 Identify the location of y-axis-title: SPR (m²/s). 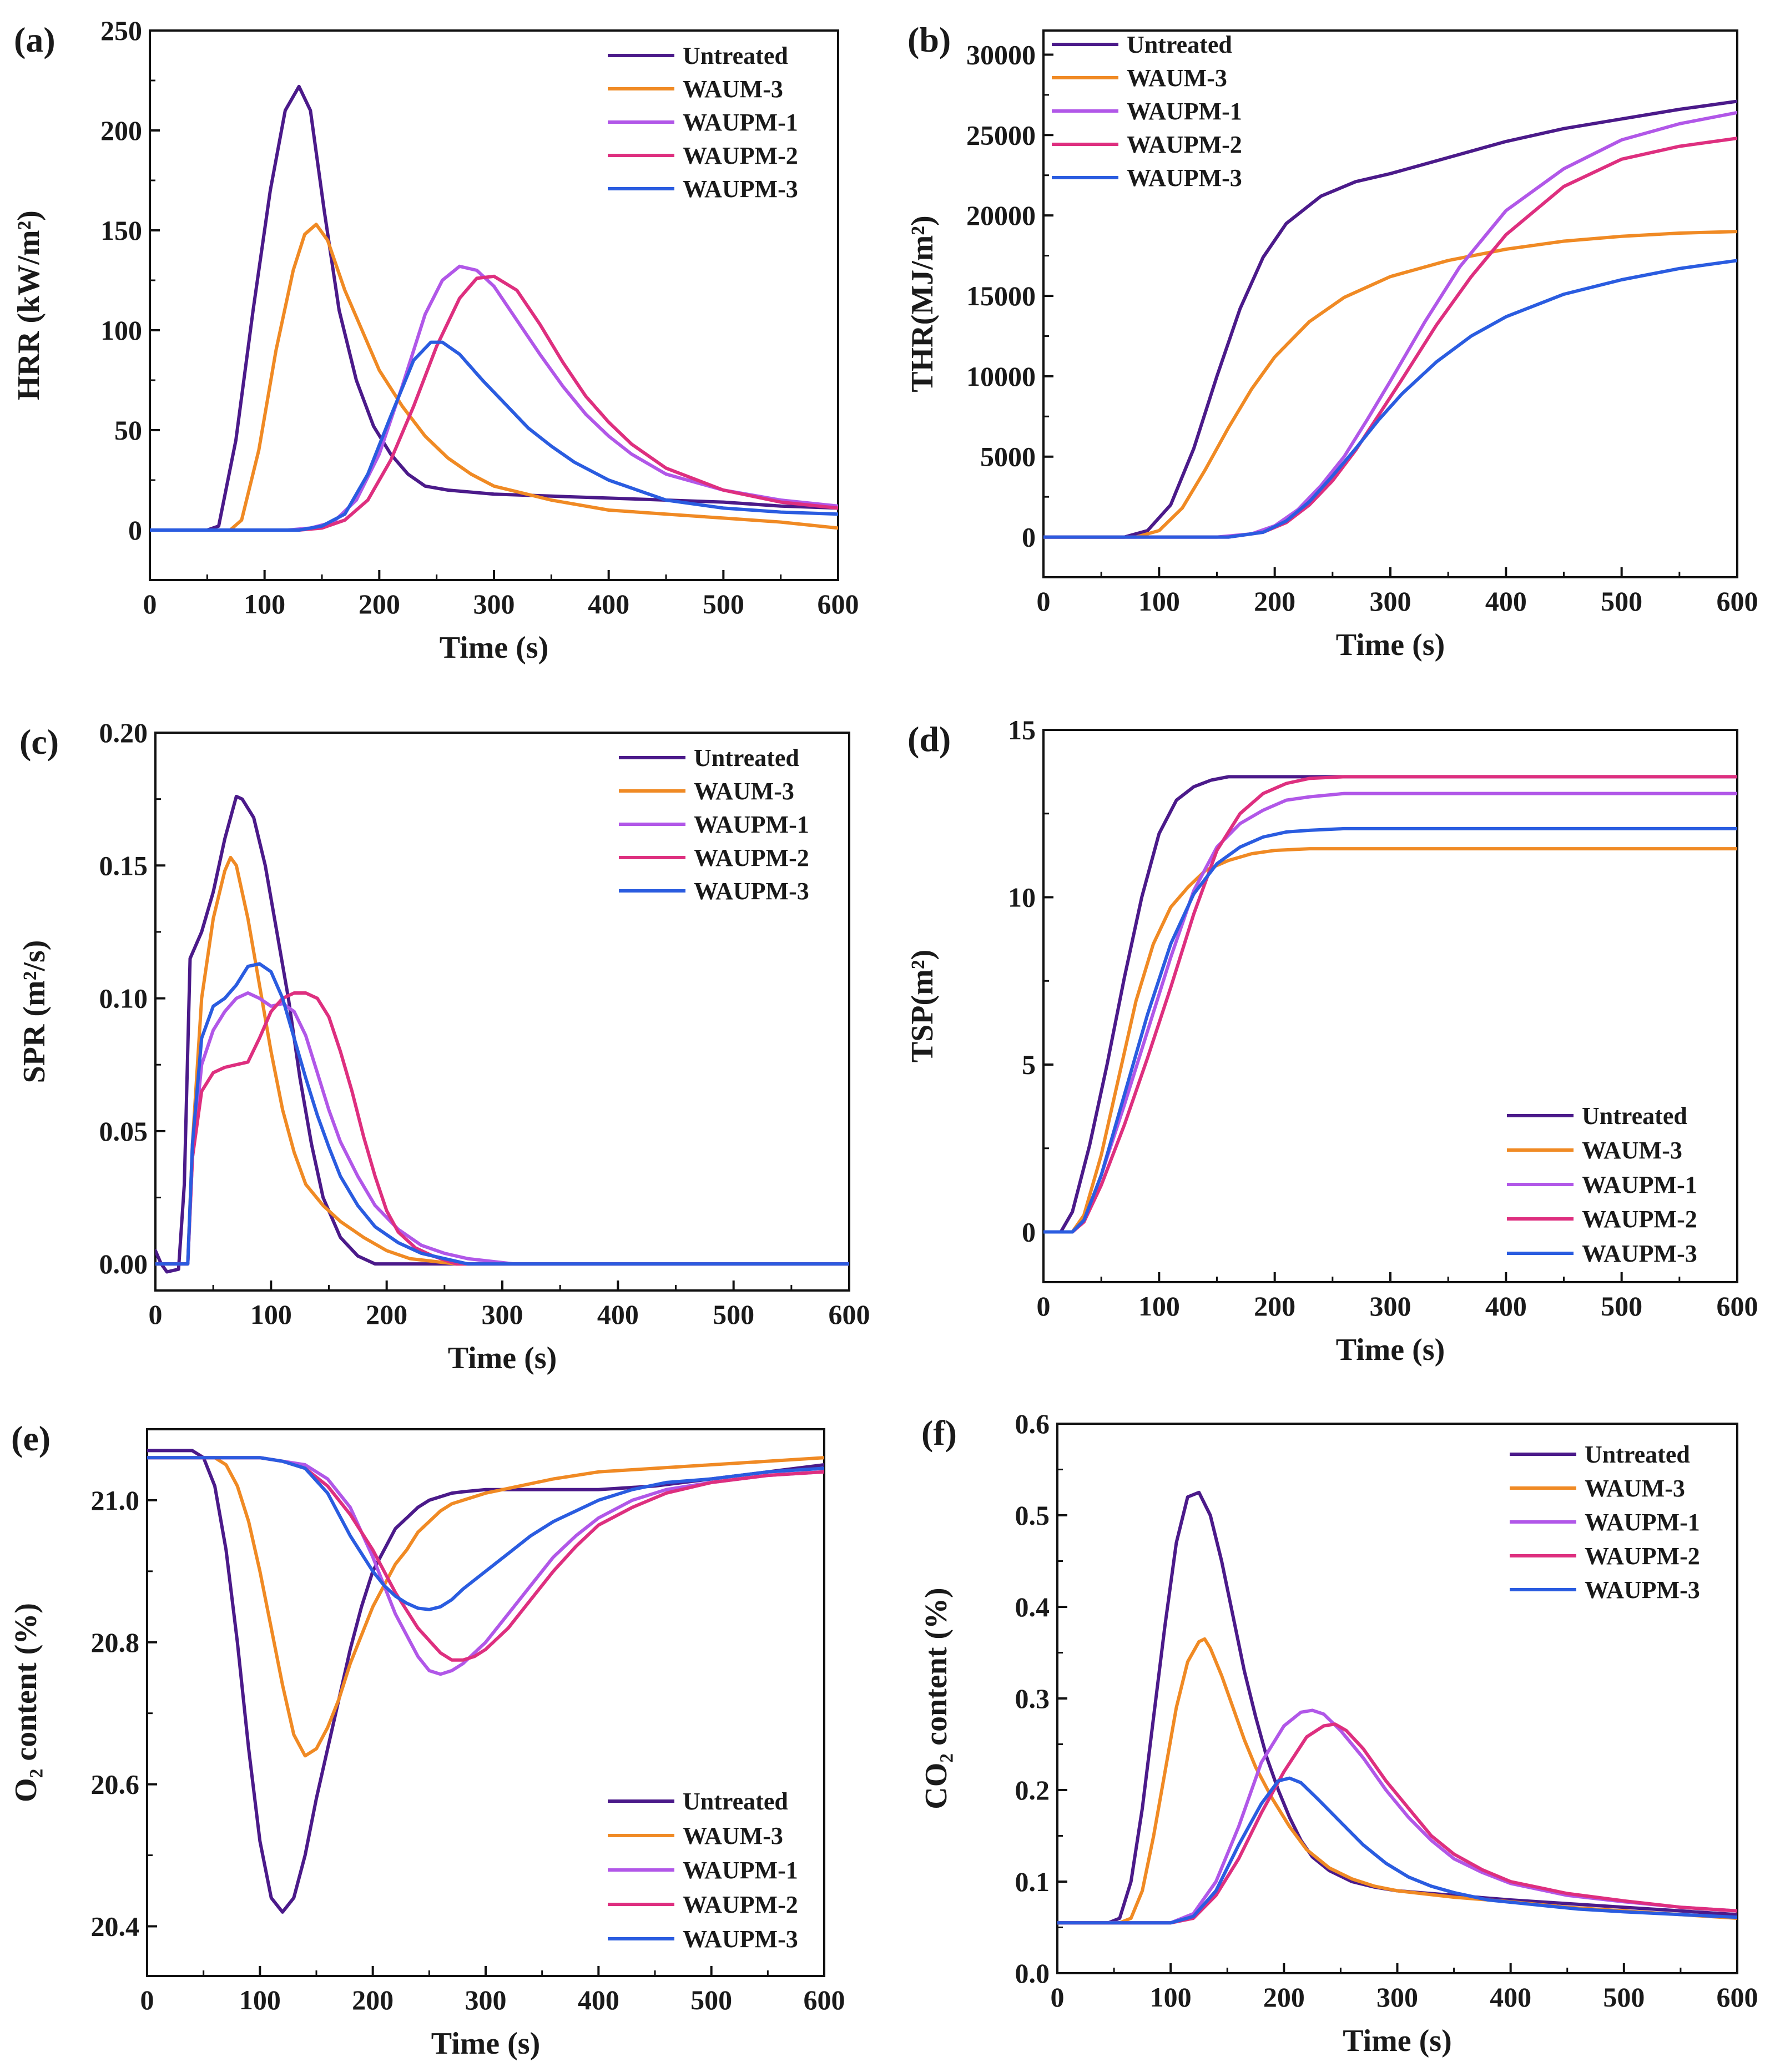
(34, 1011).